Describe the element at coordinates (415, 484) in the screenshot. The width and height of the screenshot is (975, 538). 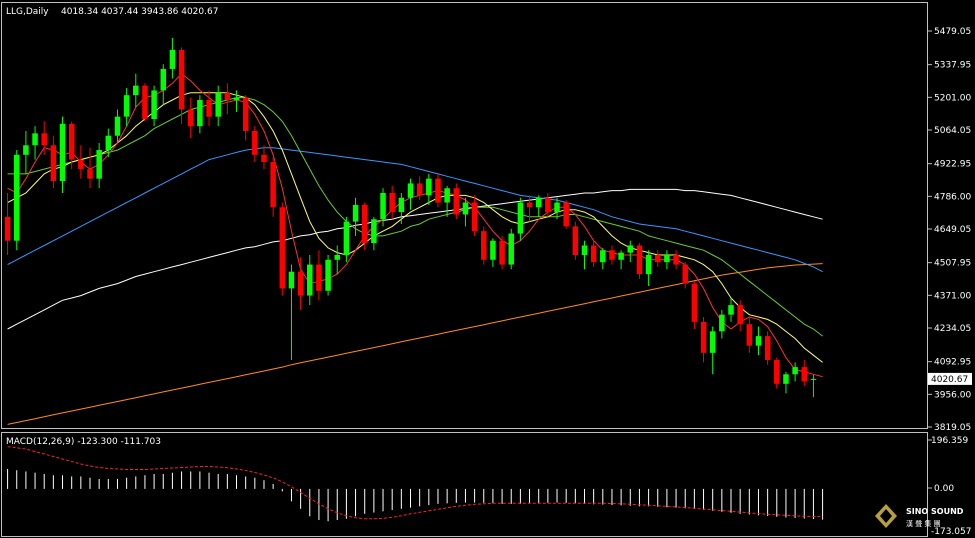
I see `macd-indicator` at that location.